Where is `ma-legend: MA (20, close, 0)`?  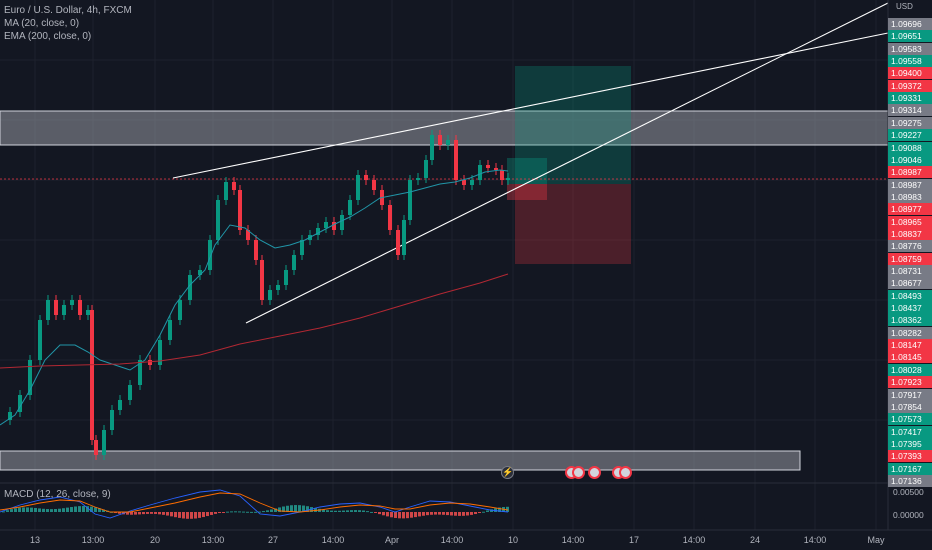 ma-legend: MA (20, close, 0) is located at coordinates (42, 23).